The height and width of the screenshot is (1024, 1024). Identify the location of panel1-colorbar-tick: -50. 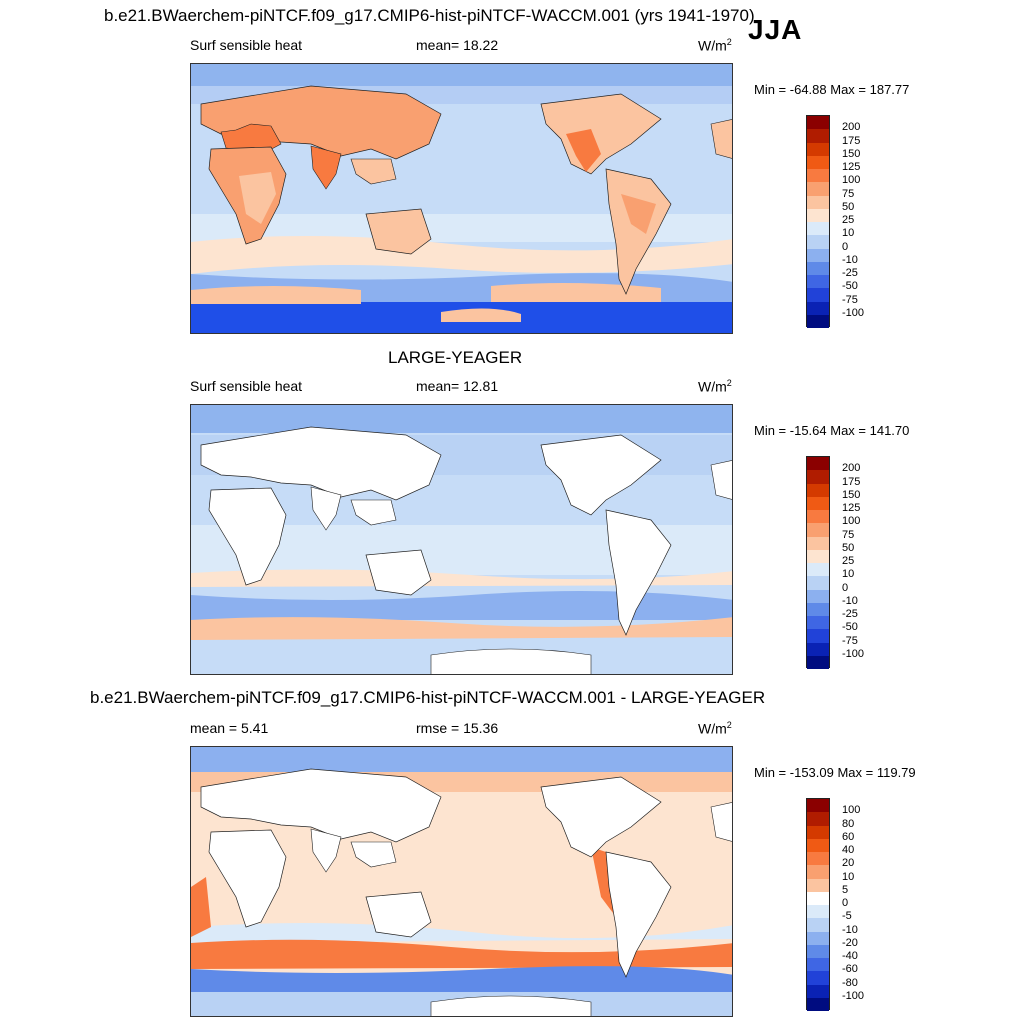
(850, 286).